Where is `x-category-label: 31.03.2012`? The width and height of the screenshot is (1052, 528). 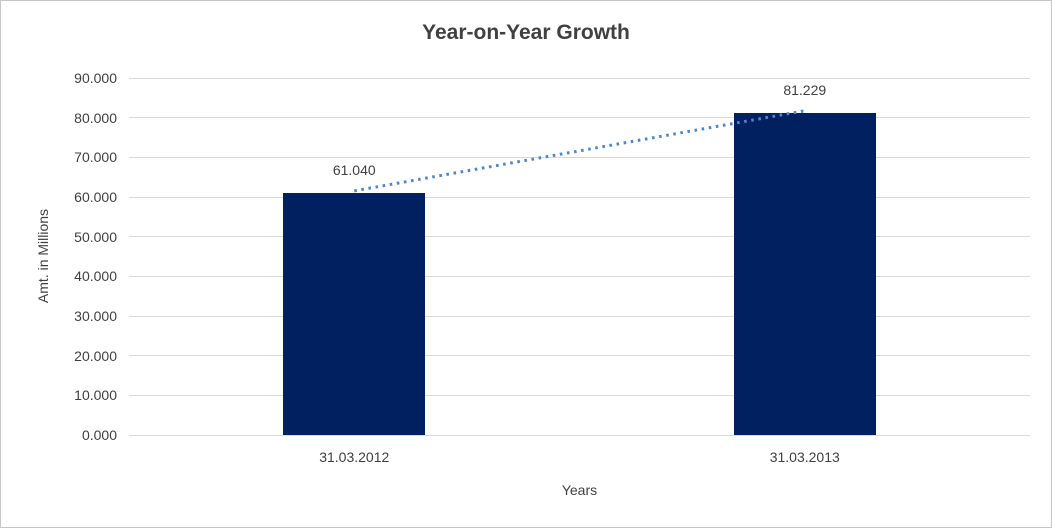 x-category-label: 31.03.2012 is located at coordinates (354, 457).